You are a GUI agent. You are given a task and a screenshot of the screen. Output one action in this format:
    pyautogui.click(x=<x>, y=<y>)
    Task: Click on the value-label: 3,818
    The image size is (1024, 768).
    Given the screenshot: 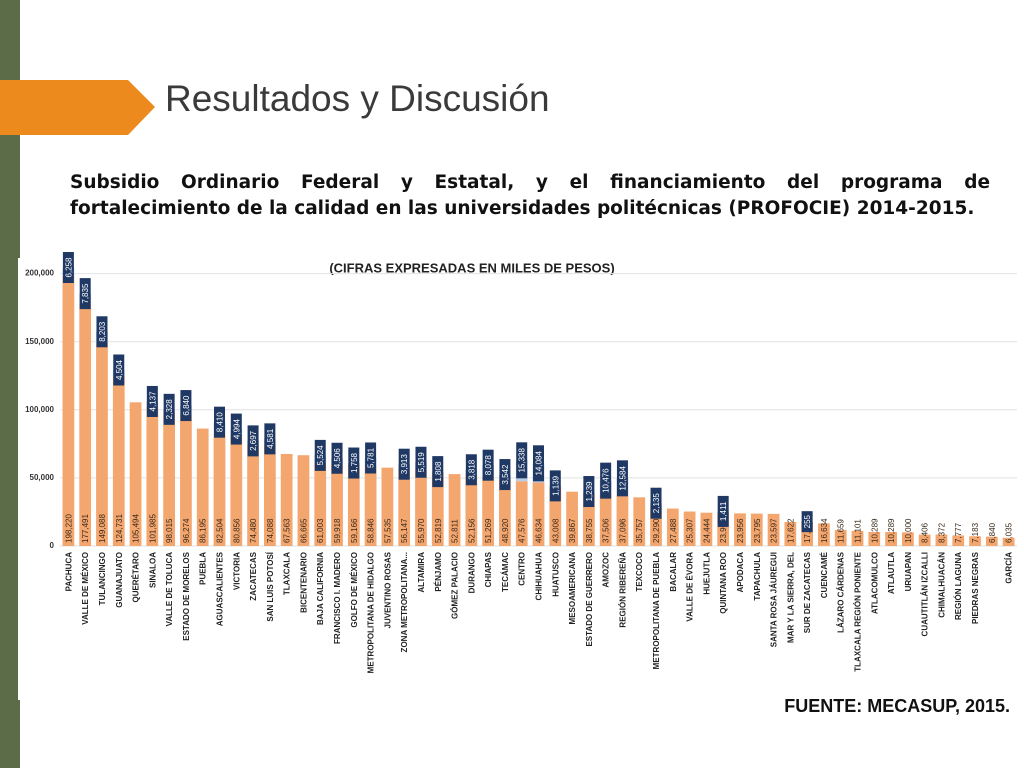 What is the action you would take?
    pyautogui.click(x=471, y=469)
    